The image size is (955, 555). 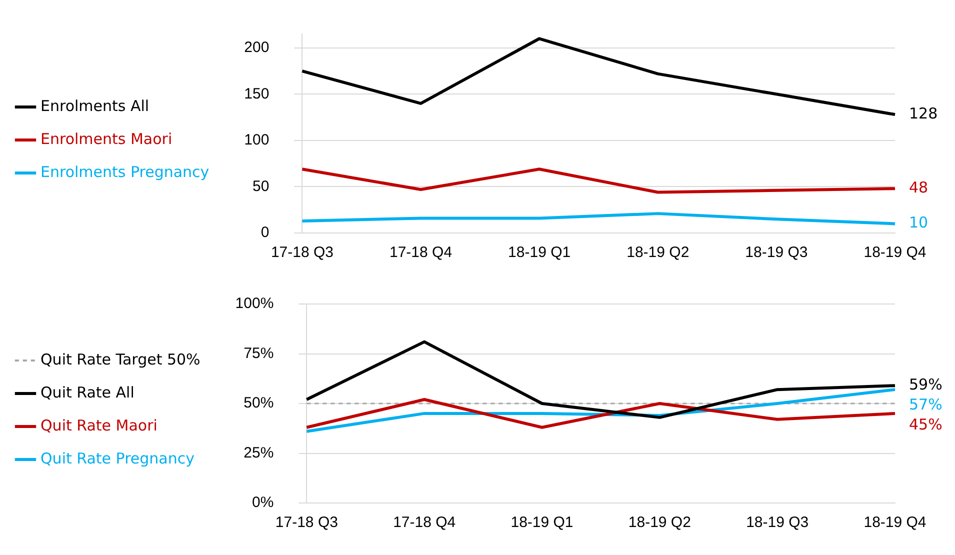 What do you see at coordinates (254, 303) in the screenshot?
I see `y-tick-label: 100%` at bounding box center [254, 303].